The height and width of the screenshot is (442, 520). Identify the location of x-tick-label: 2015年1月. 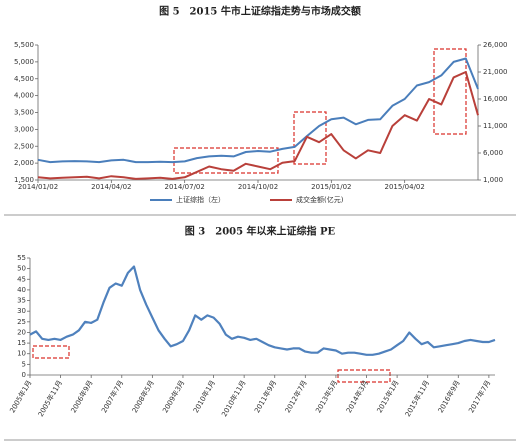
(388, 397).